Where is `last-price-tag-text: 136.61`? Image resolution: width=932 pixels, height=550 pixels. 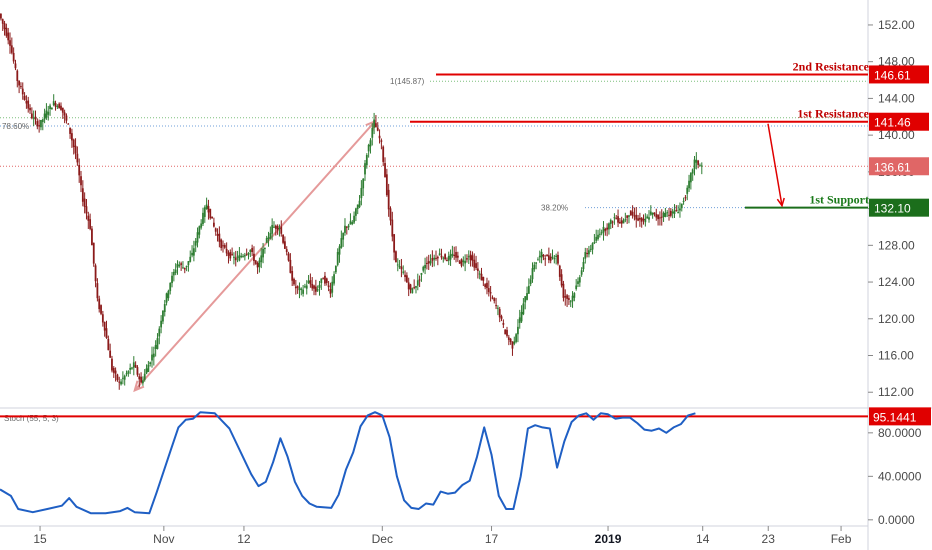
last-price-tag-text: 136.61 is located at coordinates (892, 167).